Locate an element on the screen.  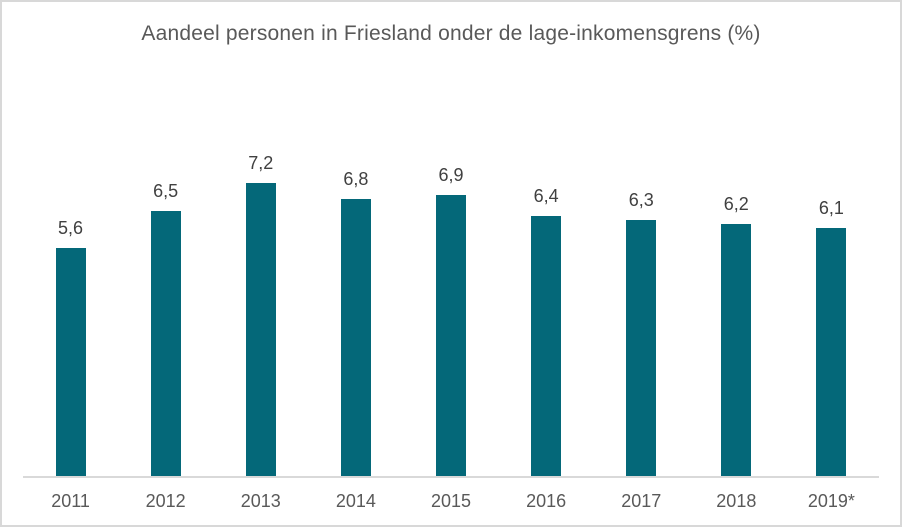
bar-2017 is located at coordinates (641, 348).